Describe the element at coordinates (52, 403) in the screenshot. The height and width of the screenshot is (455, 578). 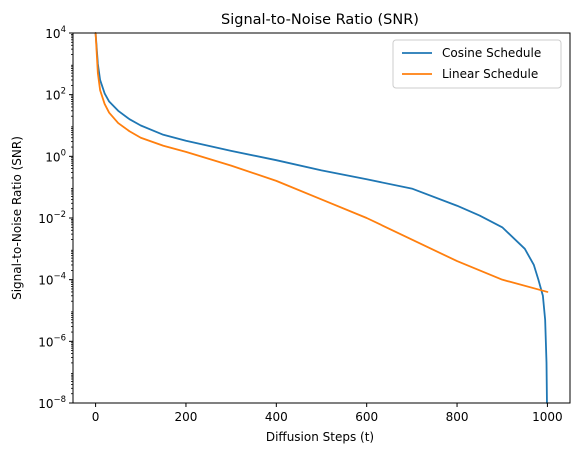
I see `y-tick-label: 10⁻⁸` at that location.